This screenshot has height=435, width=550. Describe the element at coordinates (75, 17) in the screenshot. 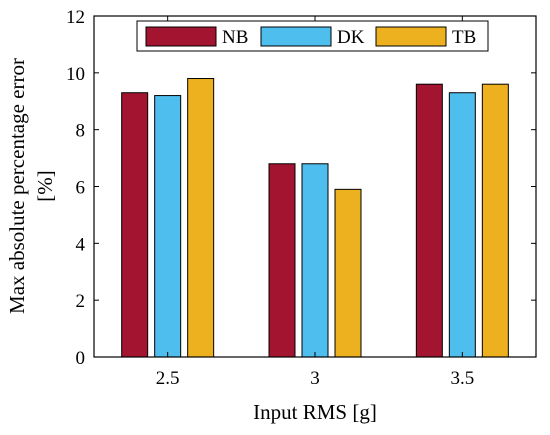

I see `y-tick-label: 12` at that location.